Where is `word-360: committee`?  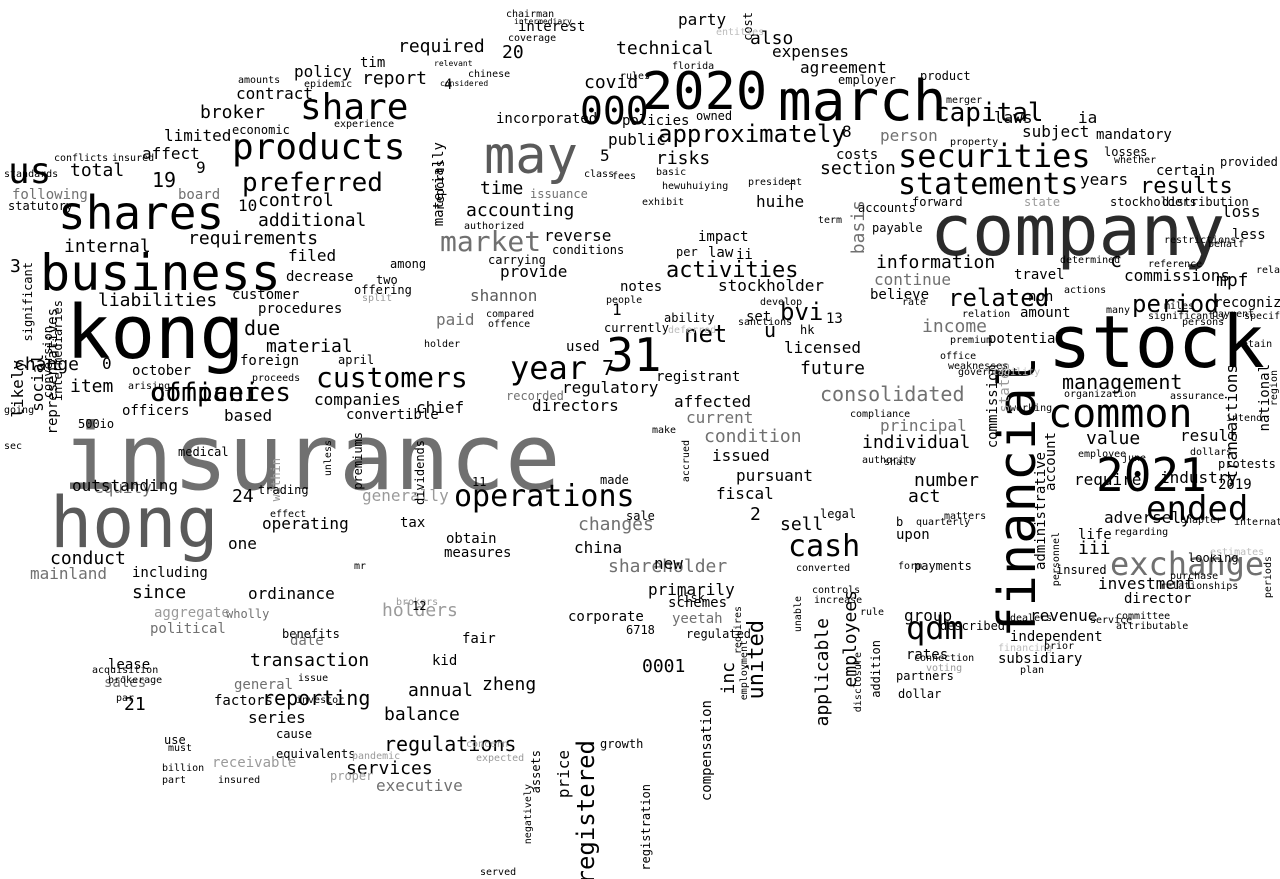
word-360: committee is located at coordinates (1143, 616).